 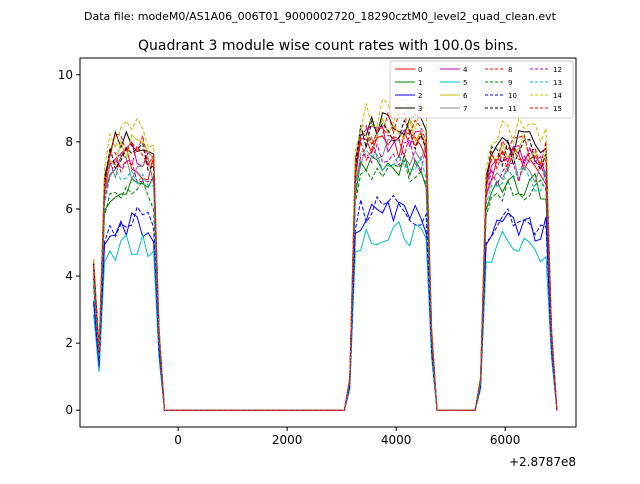 I want to click on x-tick-label: 6000, so click(x=505, y=440).